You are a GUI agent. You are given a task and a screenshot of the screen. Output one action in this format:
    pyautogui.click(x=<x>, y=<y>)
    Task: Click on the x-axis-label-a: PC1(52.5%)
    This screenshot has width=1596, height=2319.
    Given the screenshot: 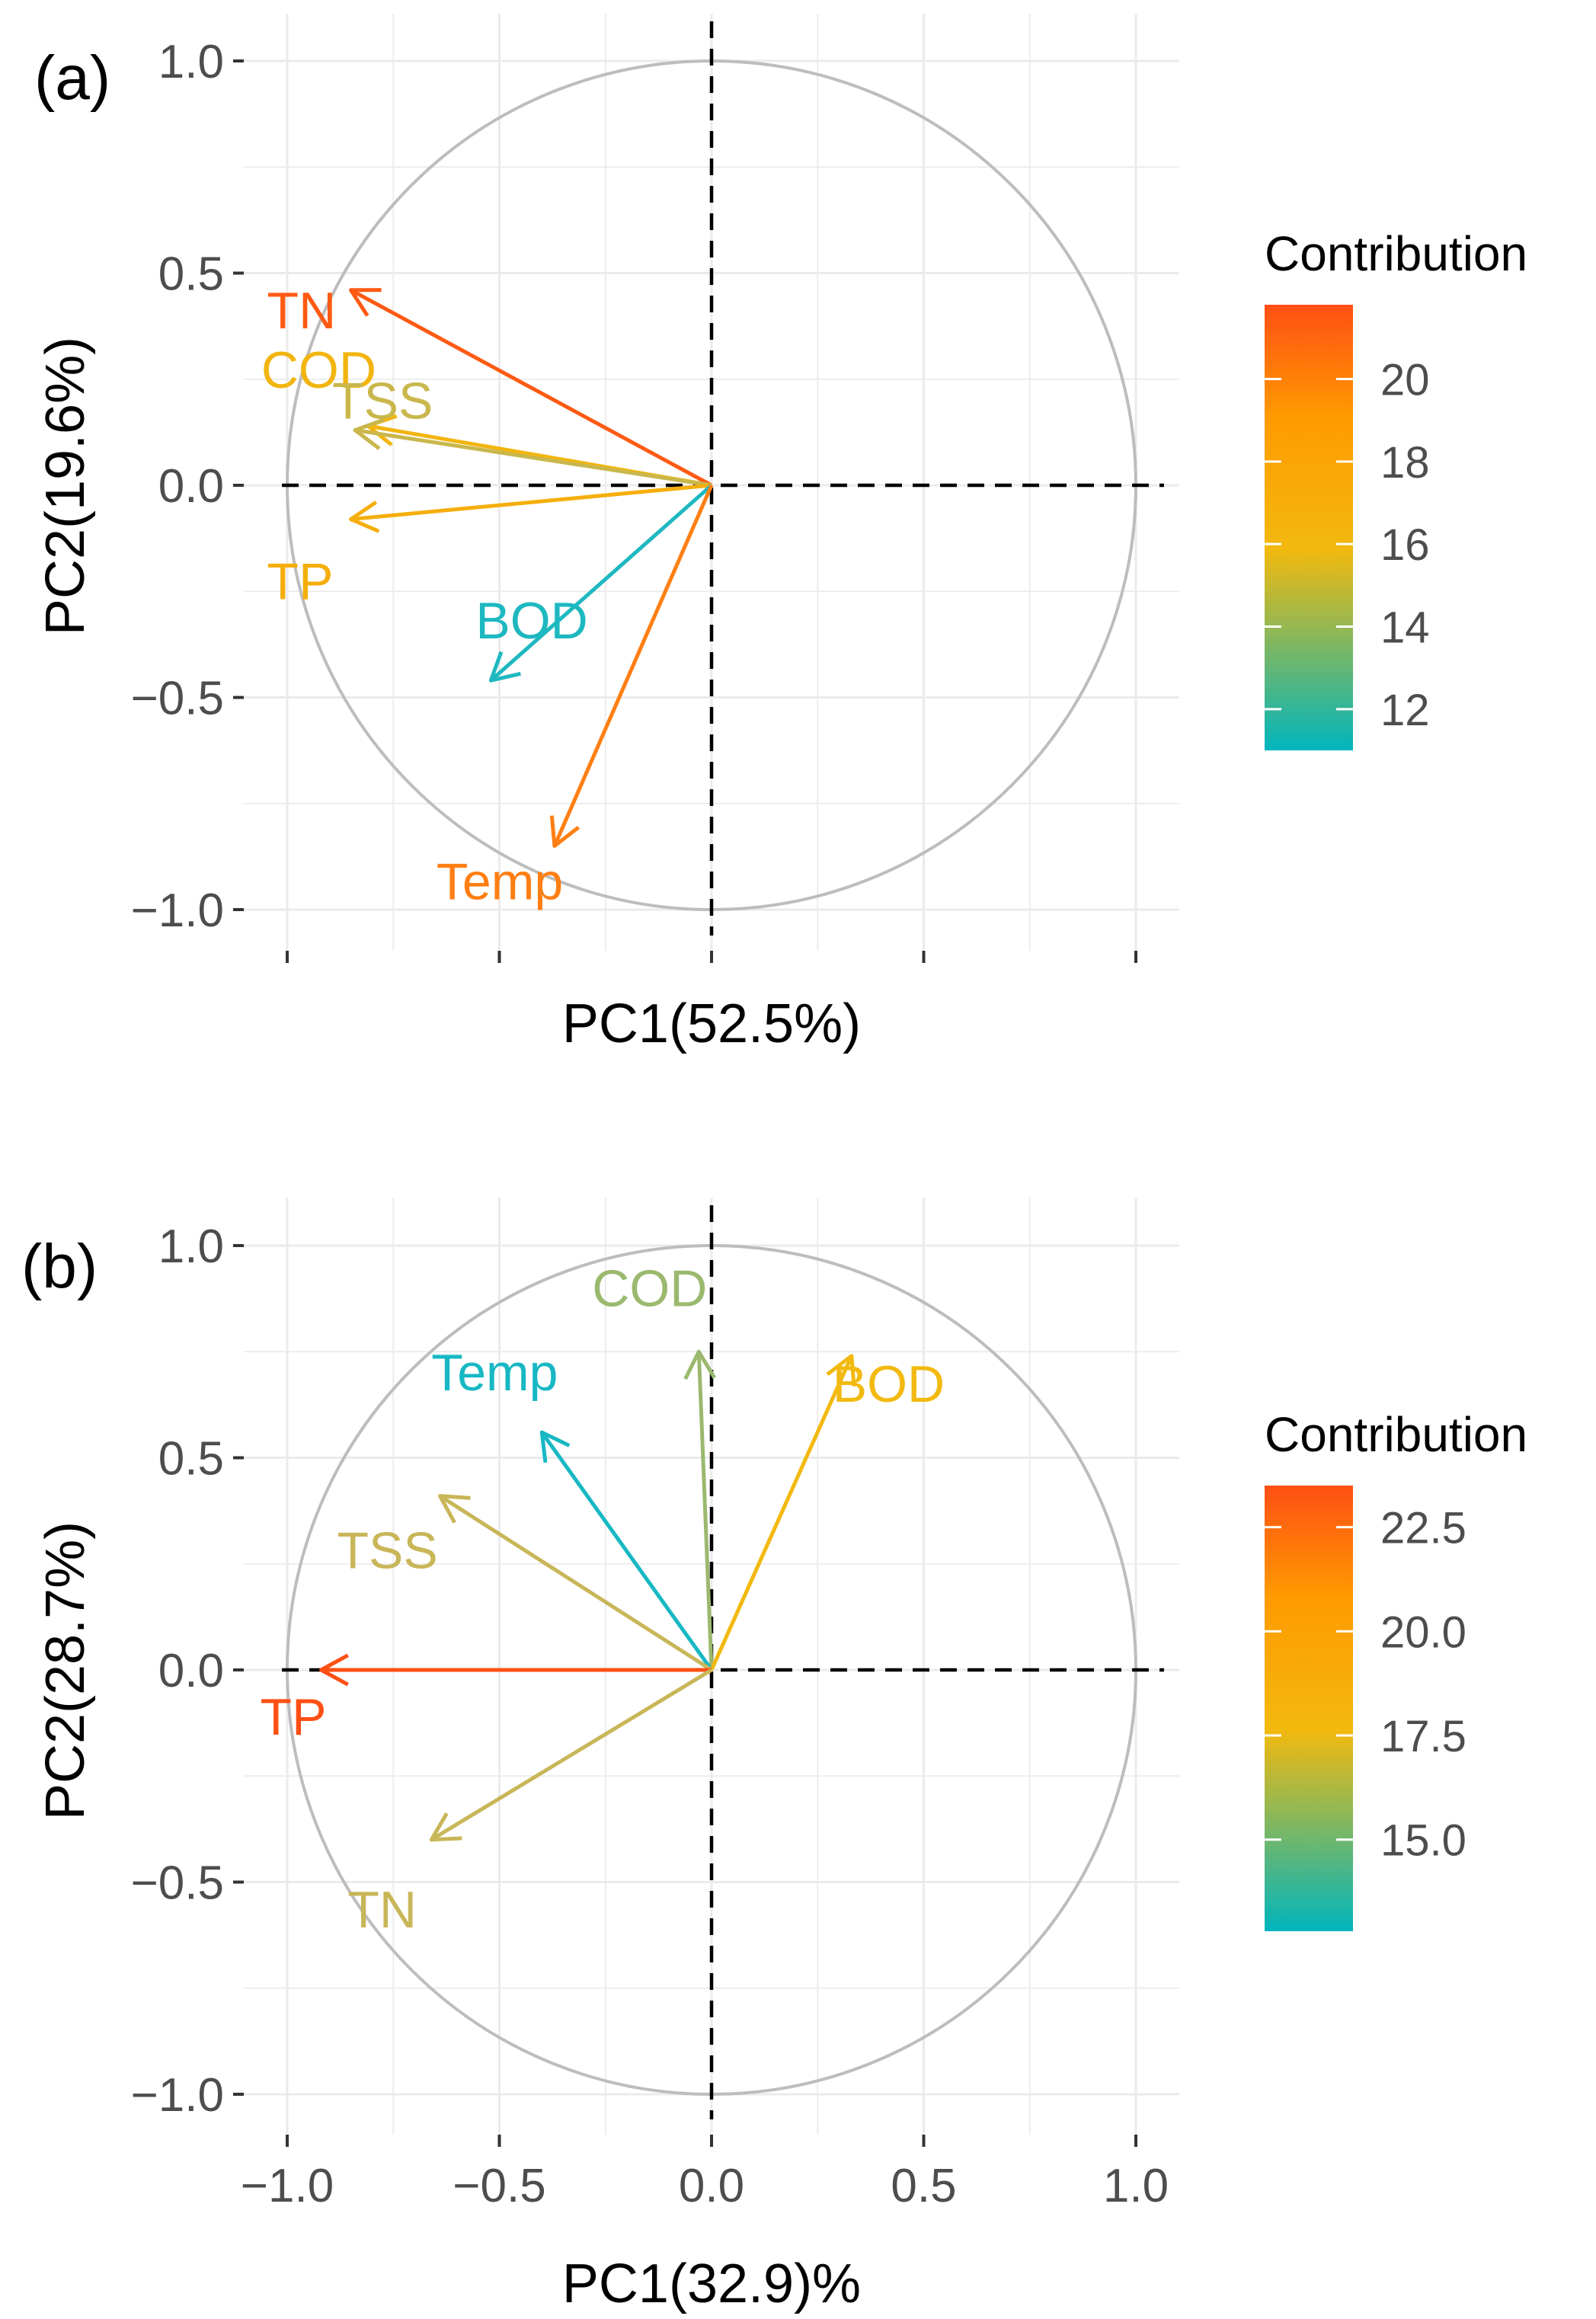 What is the action you would take?
    pyautogui.click(x=711, y=1023)
    